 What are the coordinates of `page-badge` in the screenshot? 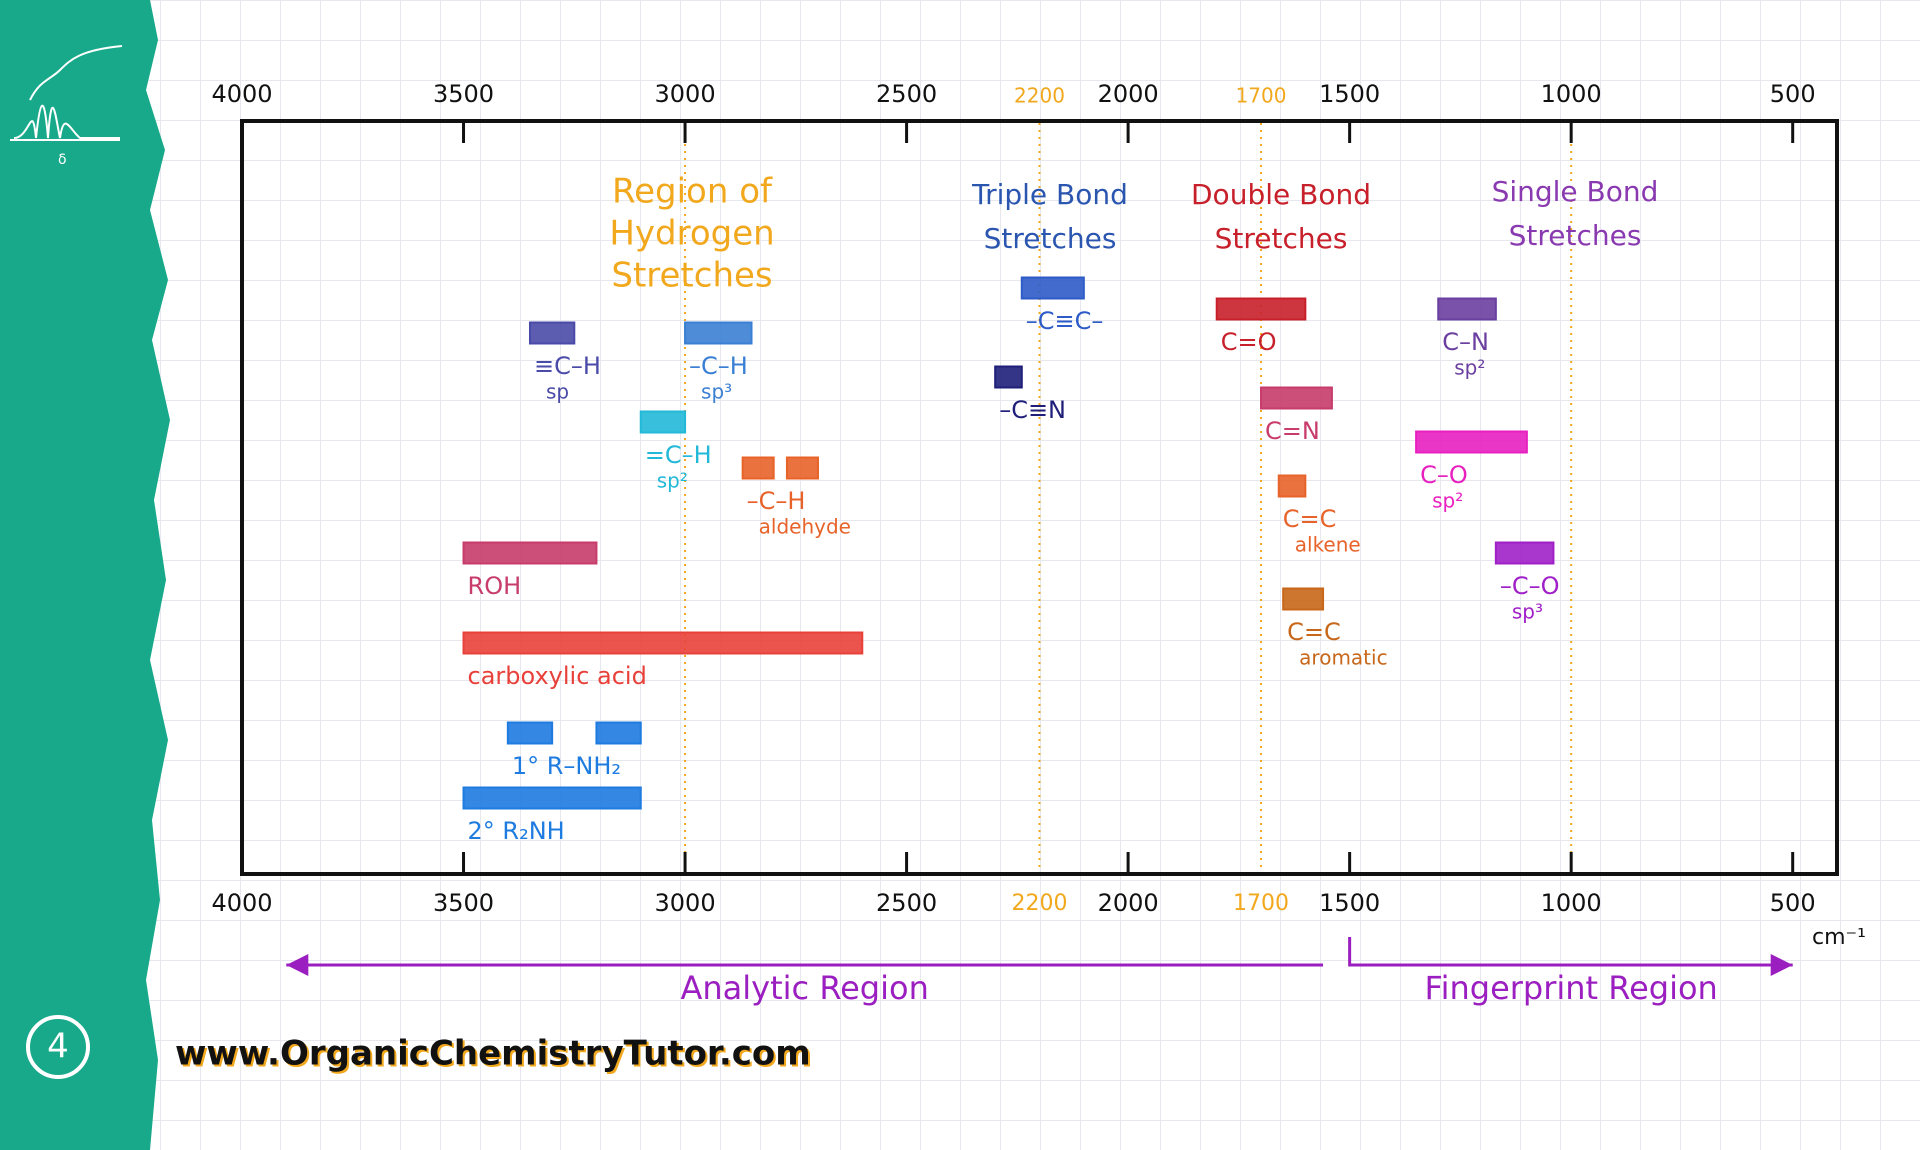 It's located at (58, 1047).